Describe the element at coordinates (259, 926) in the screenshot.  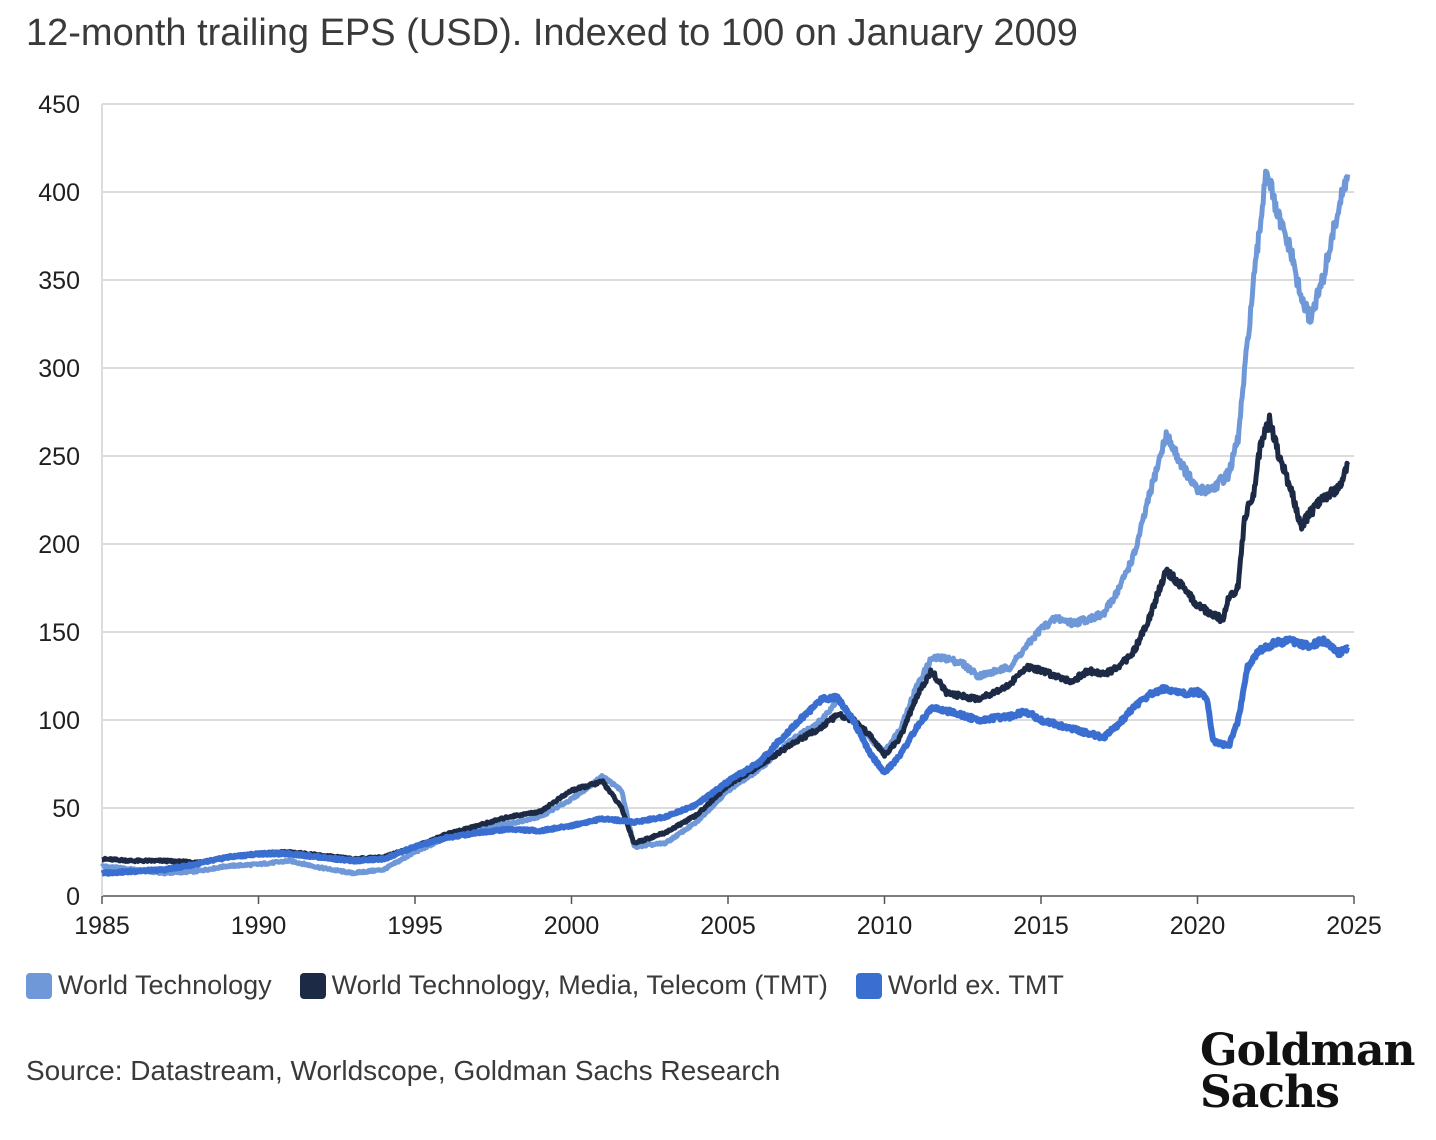
I see `x-tick-label: 1990` at that location.